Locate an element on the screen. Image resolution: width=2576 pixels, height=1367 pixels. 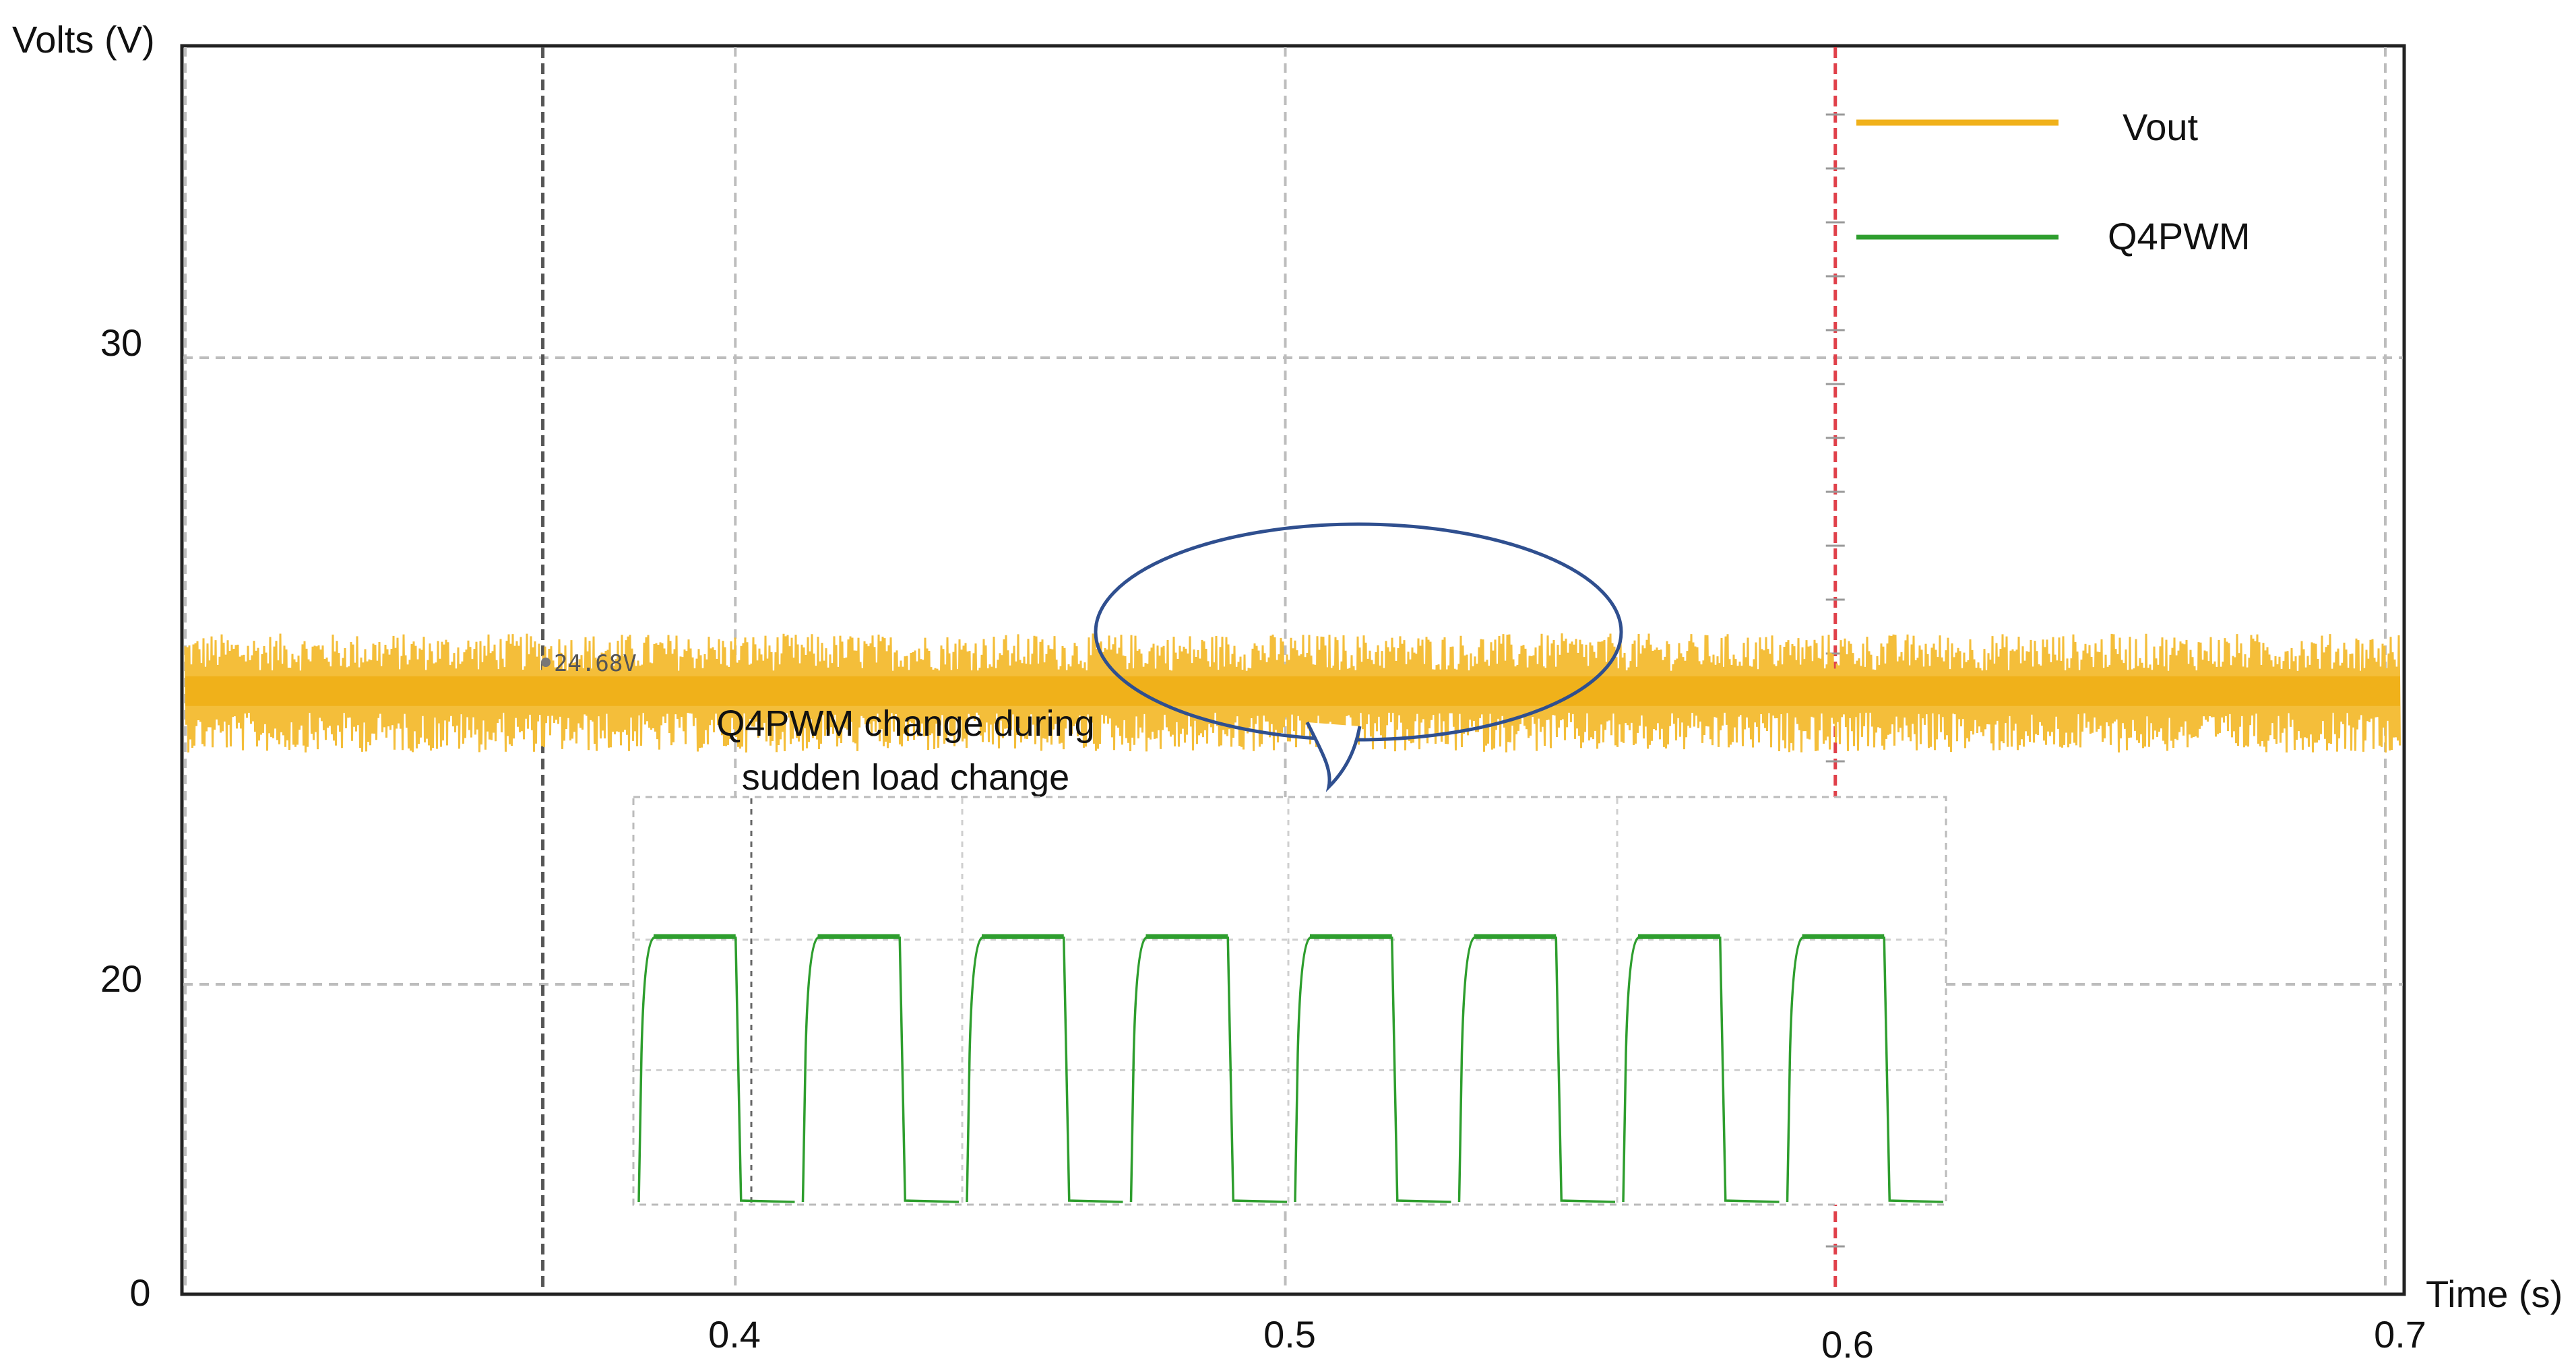
callout-ellipse is located at coordinates (1358, 632).